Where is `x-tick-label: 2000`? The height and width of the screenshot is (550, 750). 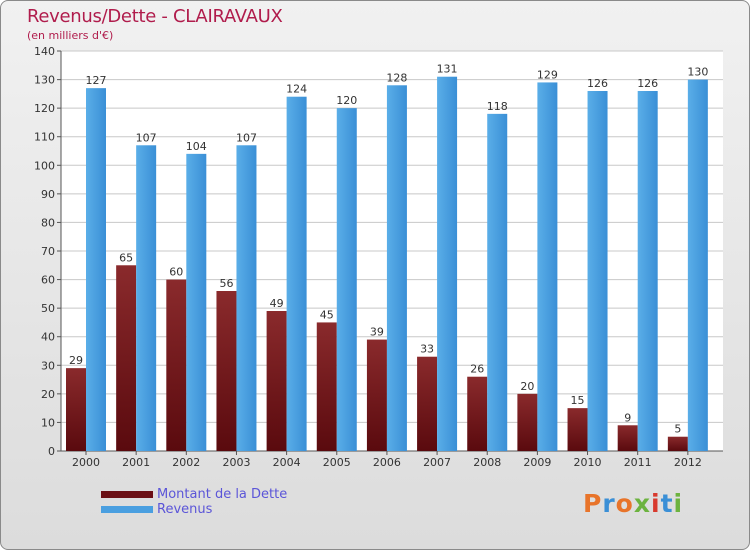
x-tick-label: 2000 is located at coordinates (86, 462).